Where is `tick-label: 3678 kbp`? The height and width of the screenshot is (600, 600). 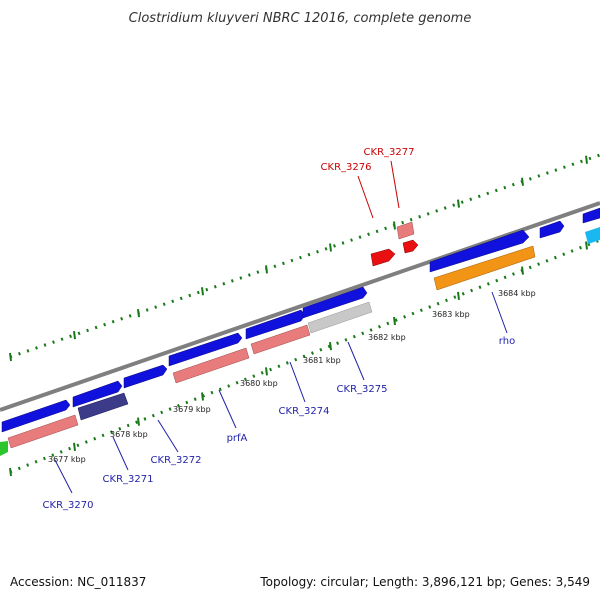 tick-label: 3678 kbp is located at coordinates (129, 434).